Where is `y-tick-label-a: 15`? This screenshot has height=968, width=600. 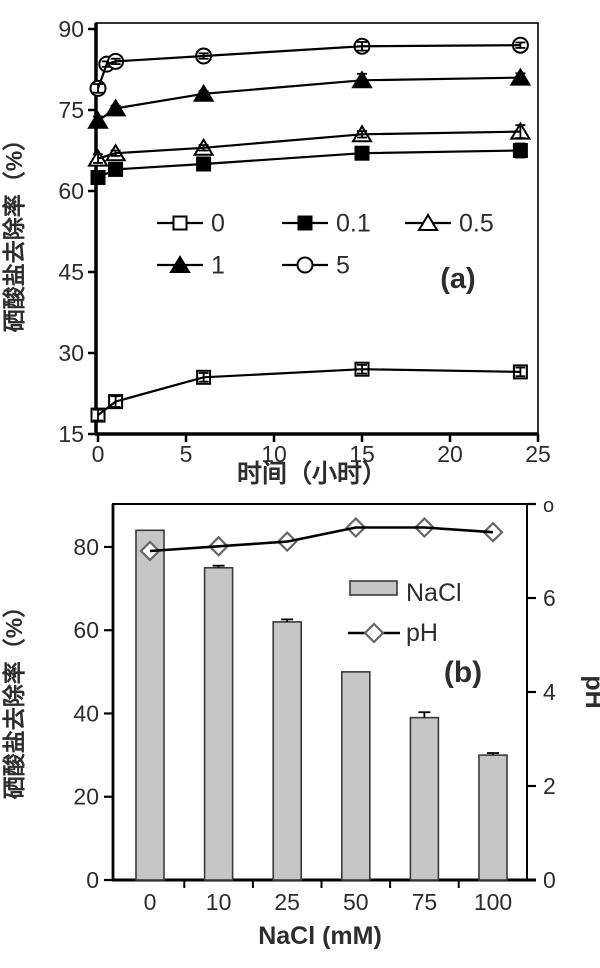
y-tick-label-a: 15 is located at coordinates (71, 434).